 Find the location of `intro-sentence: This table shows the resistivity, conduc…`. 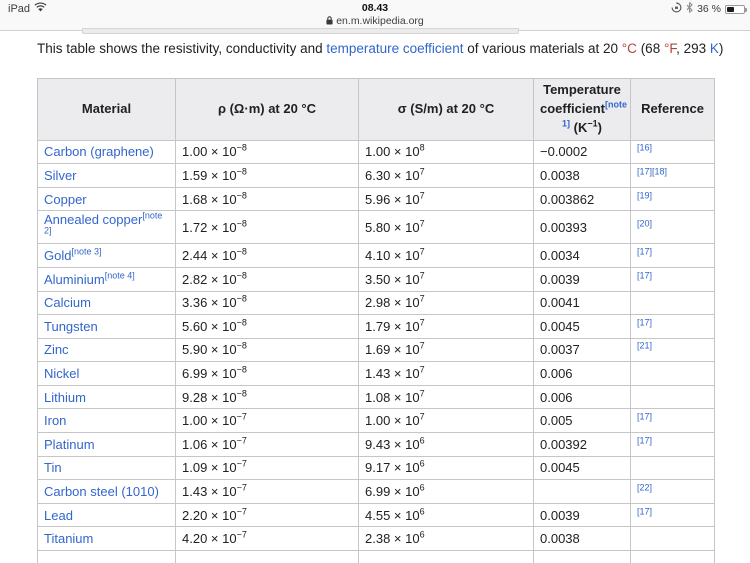

intro-sentence: This table shows the resistivity, conduc… is located at coordinates (382, 49).